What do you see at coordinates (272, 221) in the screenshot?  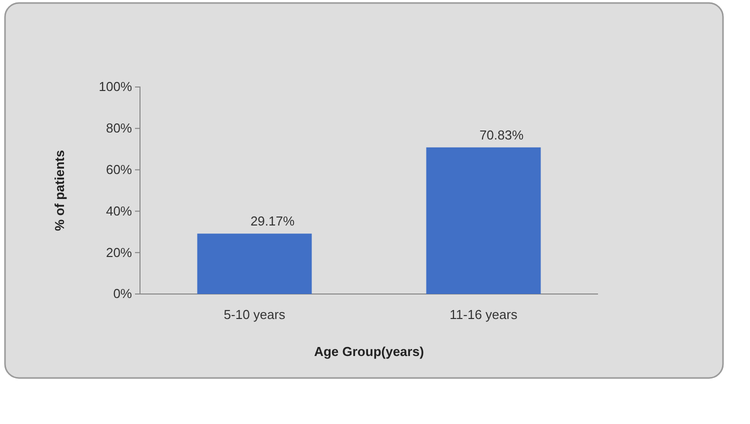 I see `data-label: 29.17%` at bounding box center [272, 221].